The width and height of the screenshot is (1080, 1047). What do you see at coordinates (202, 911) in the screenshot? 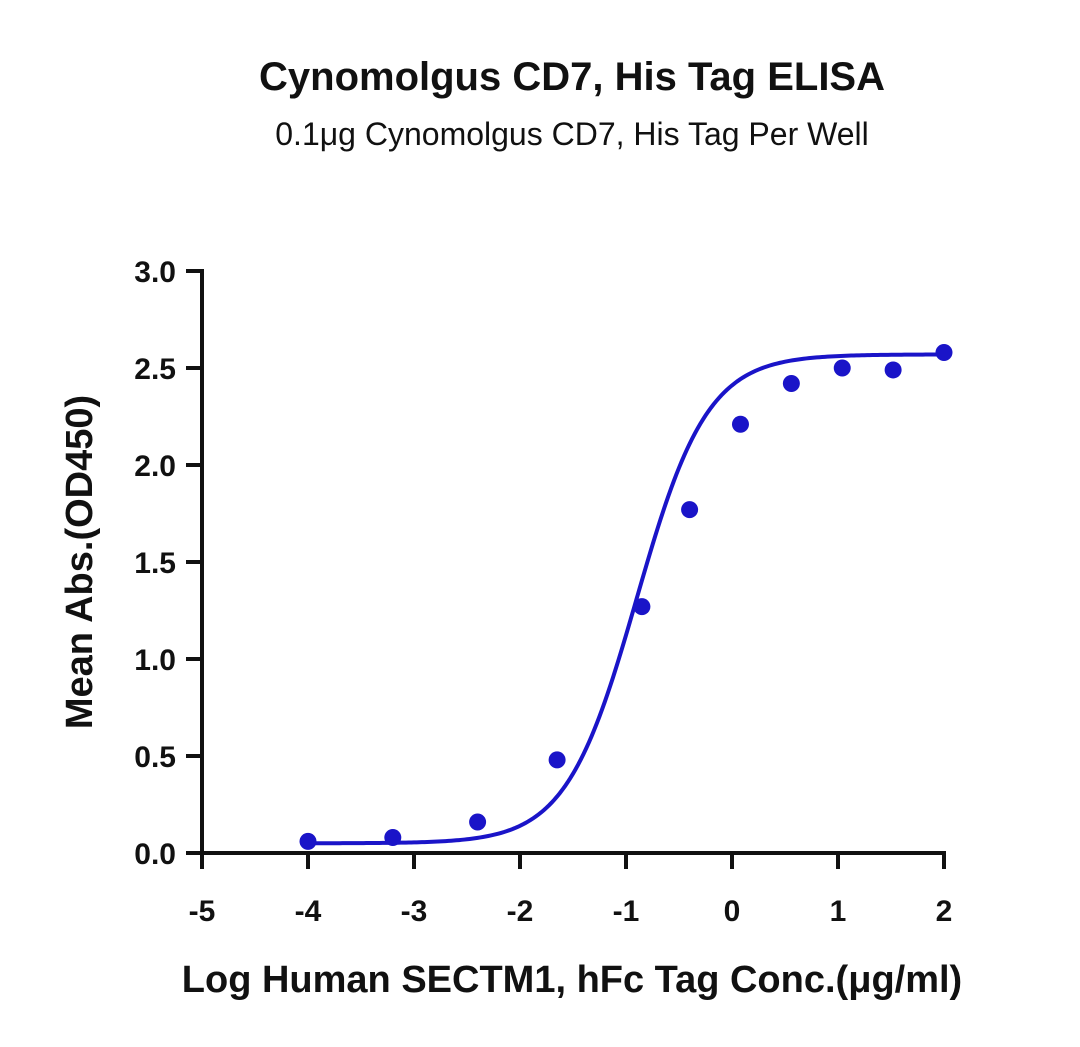
I see `x-tick-label: -5` at bounding box center [202, 911].